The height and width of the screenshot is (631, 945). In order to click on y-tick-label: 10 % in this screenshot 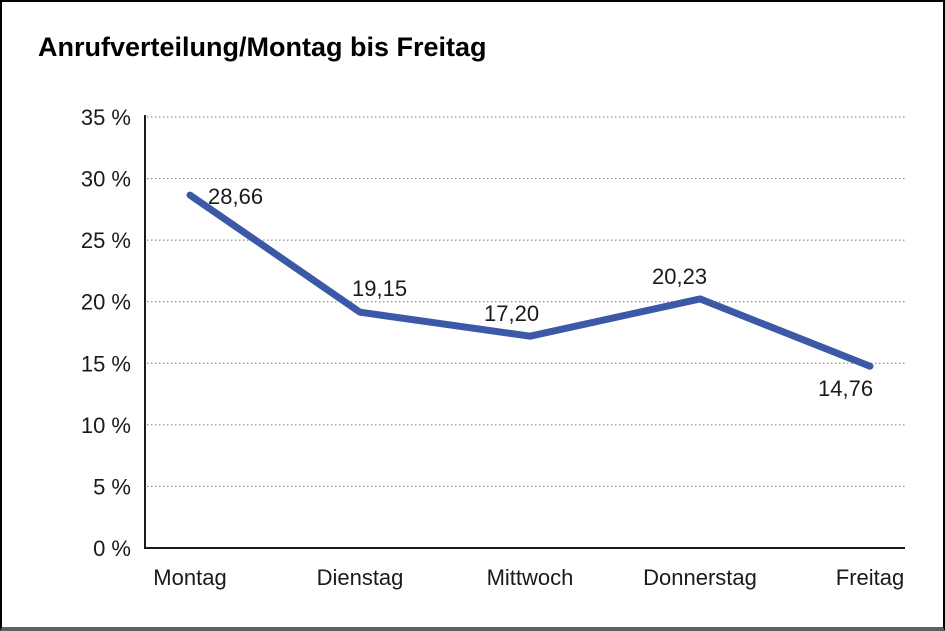, I will do `click(106, 425)`.